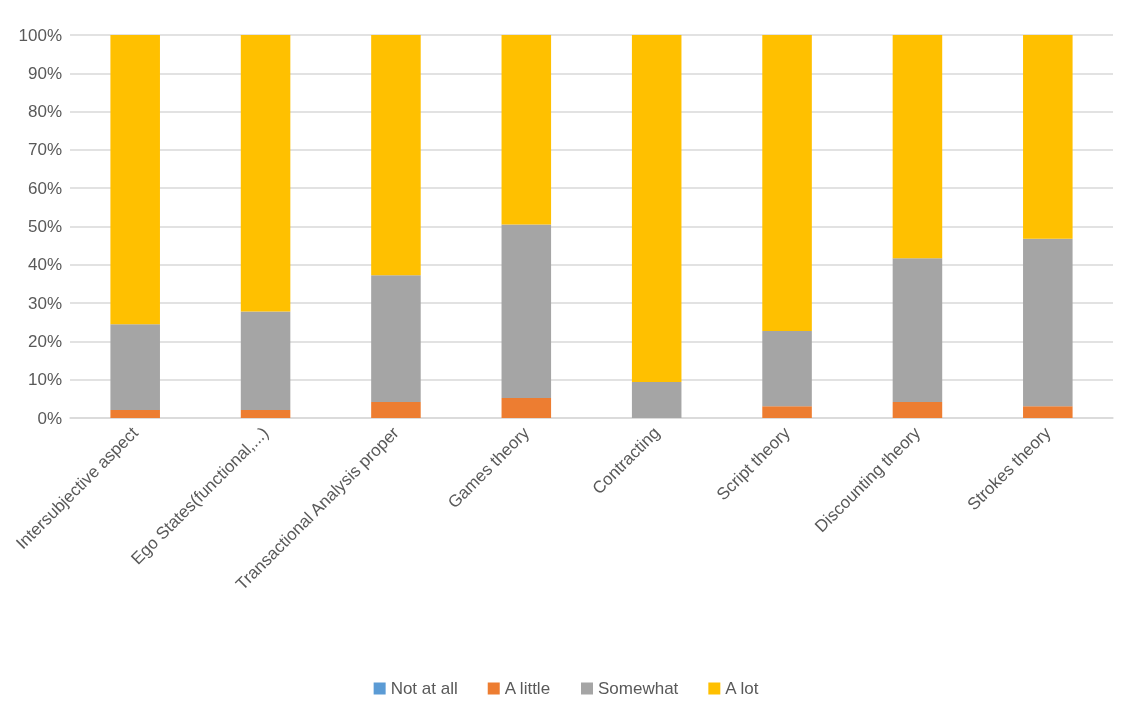 This screenshot has height=710, width=1133. What do you see at coordinates (44, 112) in the screenshot?
I see `y-tick-label: 80%` at bounding box center [44, 112].